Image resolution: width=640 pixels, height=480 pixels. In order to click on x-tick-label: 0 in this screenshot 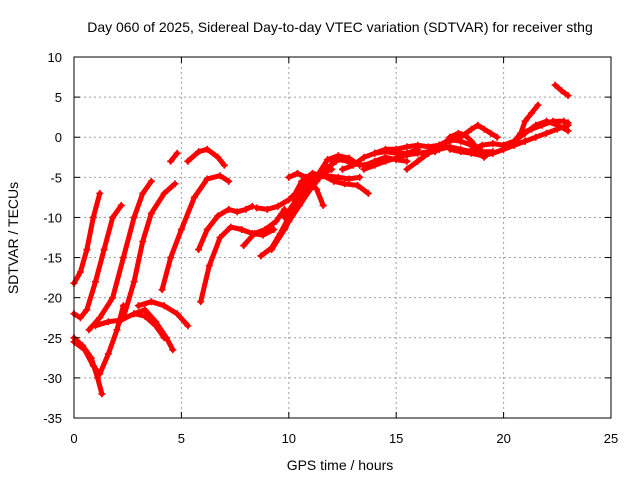, I will do `click(73, 438)`.